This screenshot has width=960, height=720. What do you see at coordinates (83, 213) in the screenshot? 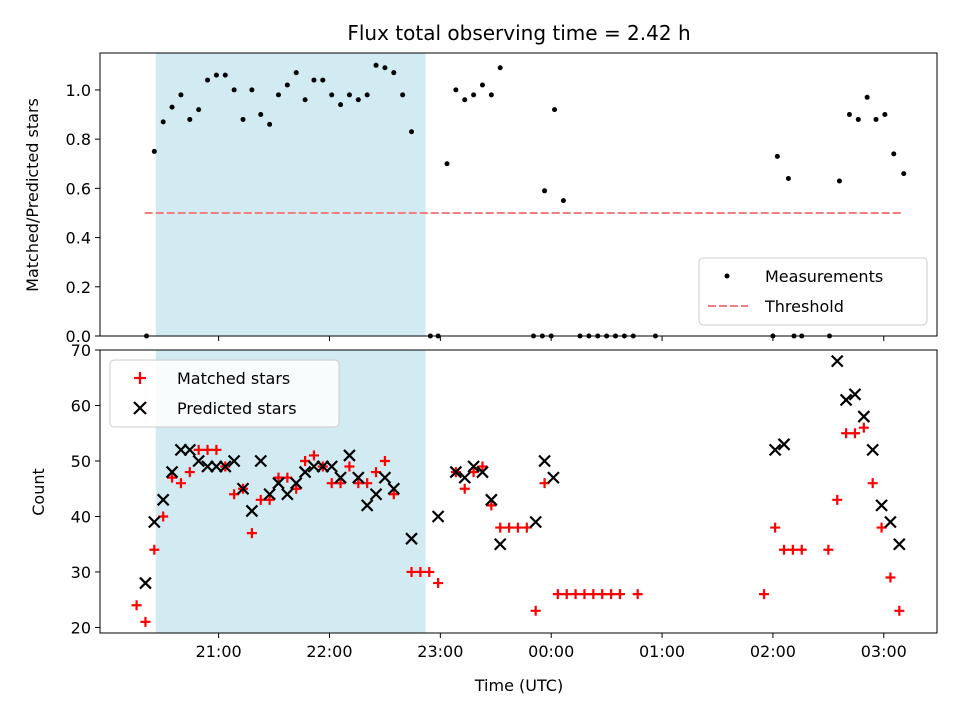
I see `top-y-axis: 0.0 0.2 0.4 0.6 0.8 1.0` at bounding box center [83, 213].